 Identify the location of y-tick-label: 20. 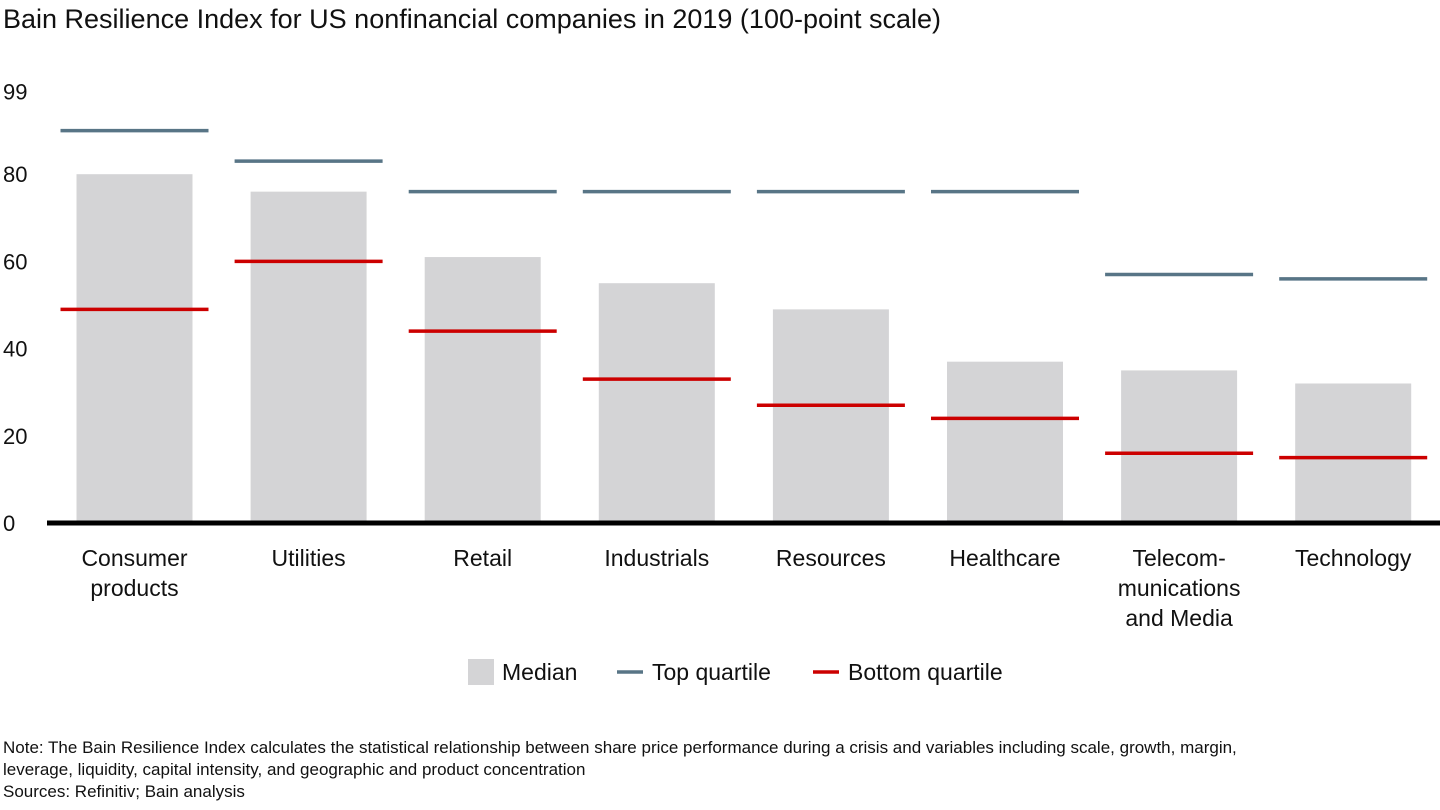
(15, 436).